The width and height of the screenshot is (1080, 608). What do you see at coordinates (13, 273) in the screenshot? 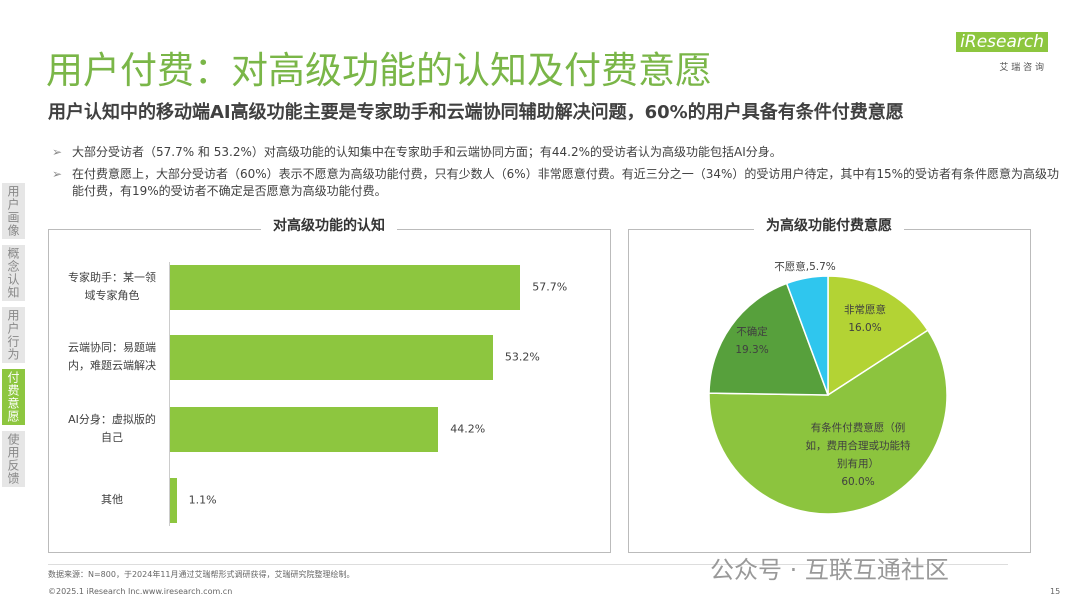
I see `nav-tab: 概念认知` at bounding box center [13, 273].